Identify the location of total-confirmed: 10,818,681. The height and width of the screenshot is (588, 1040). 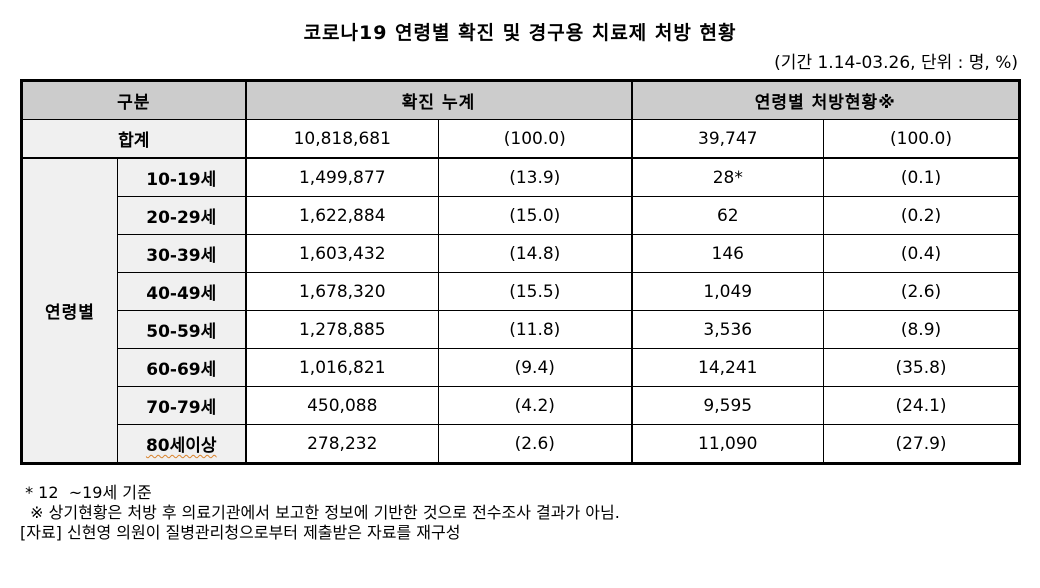
(341, 139).